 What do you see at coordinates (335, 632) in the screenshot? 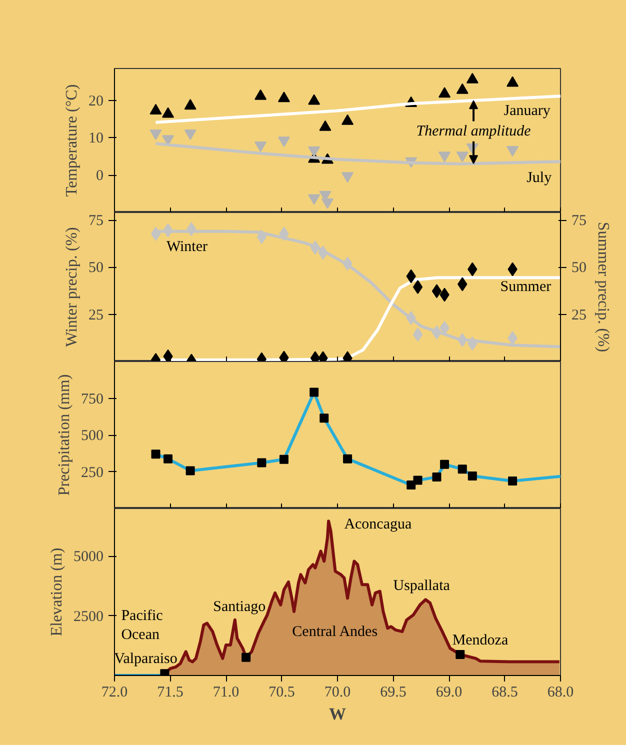
I see `annotation: Central Andes` at bounding box center [335, 632].